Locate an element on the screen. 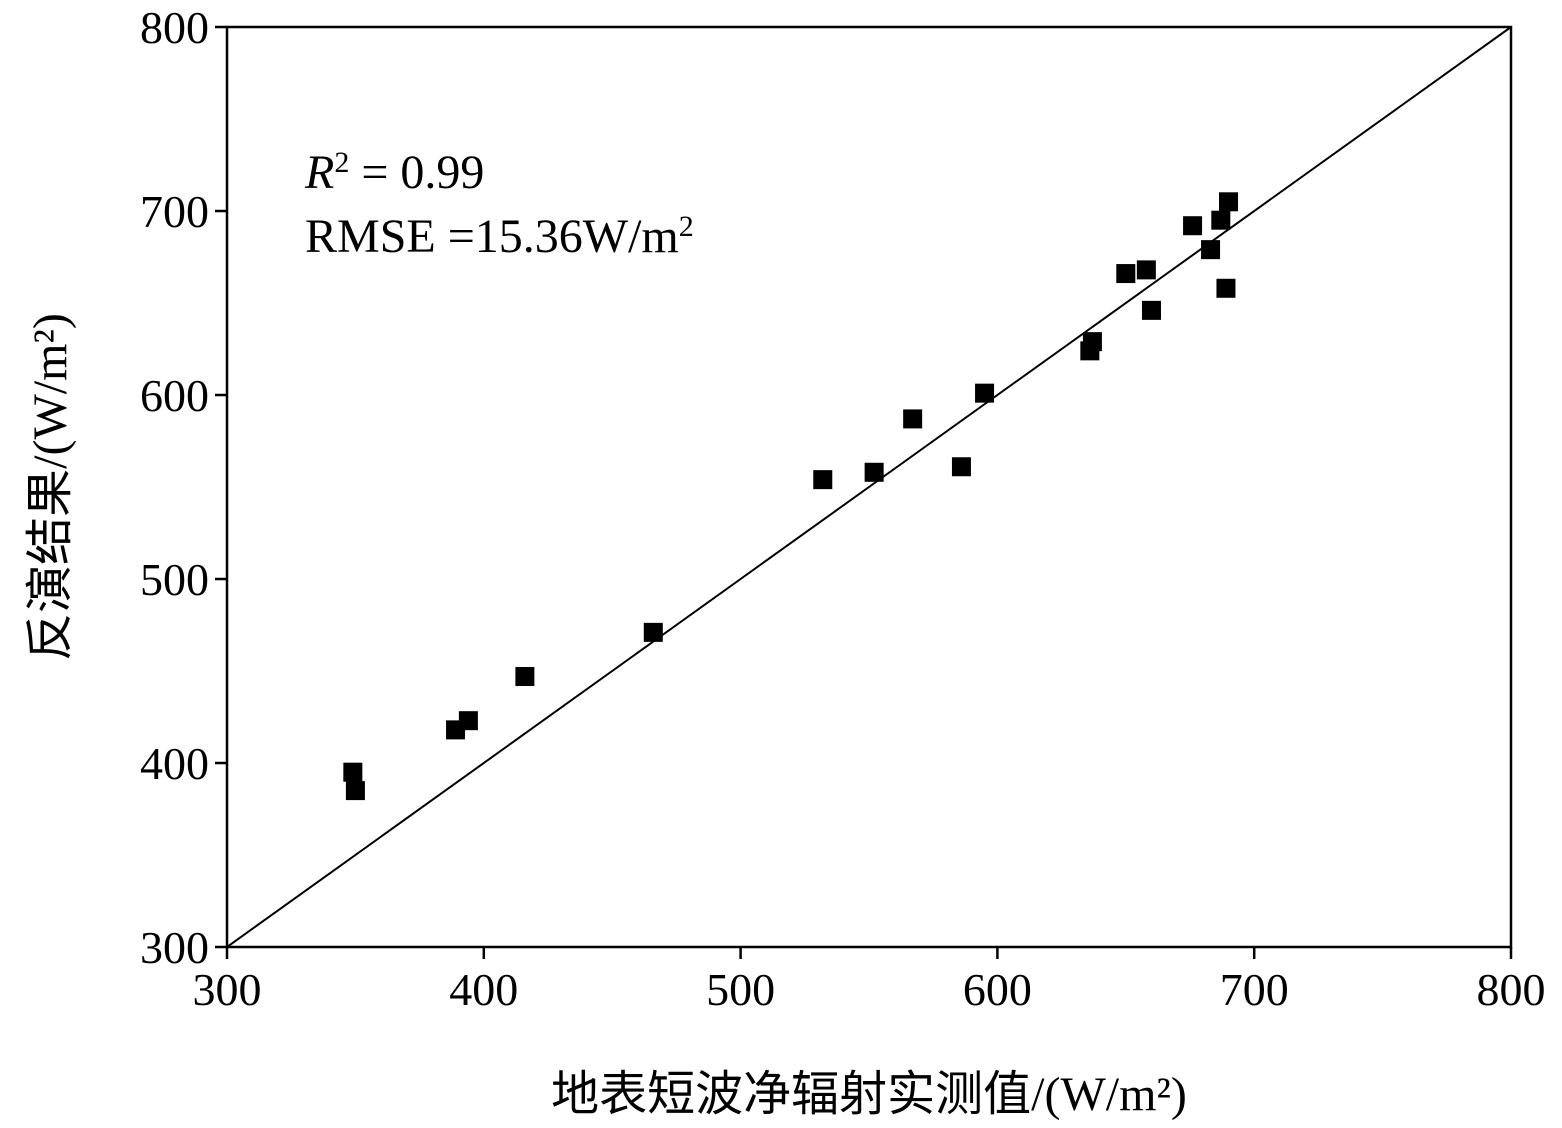 This screenshot has height=1128, width=1562. y-tick-label: 700 is located at coordinates (174, 211).